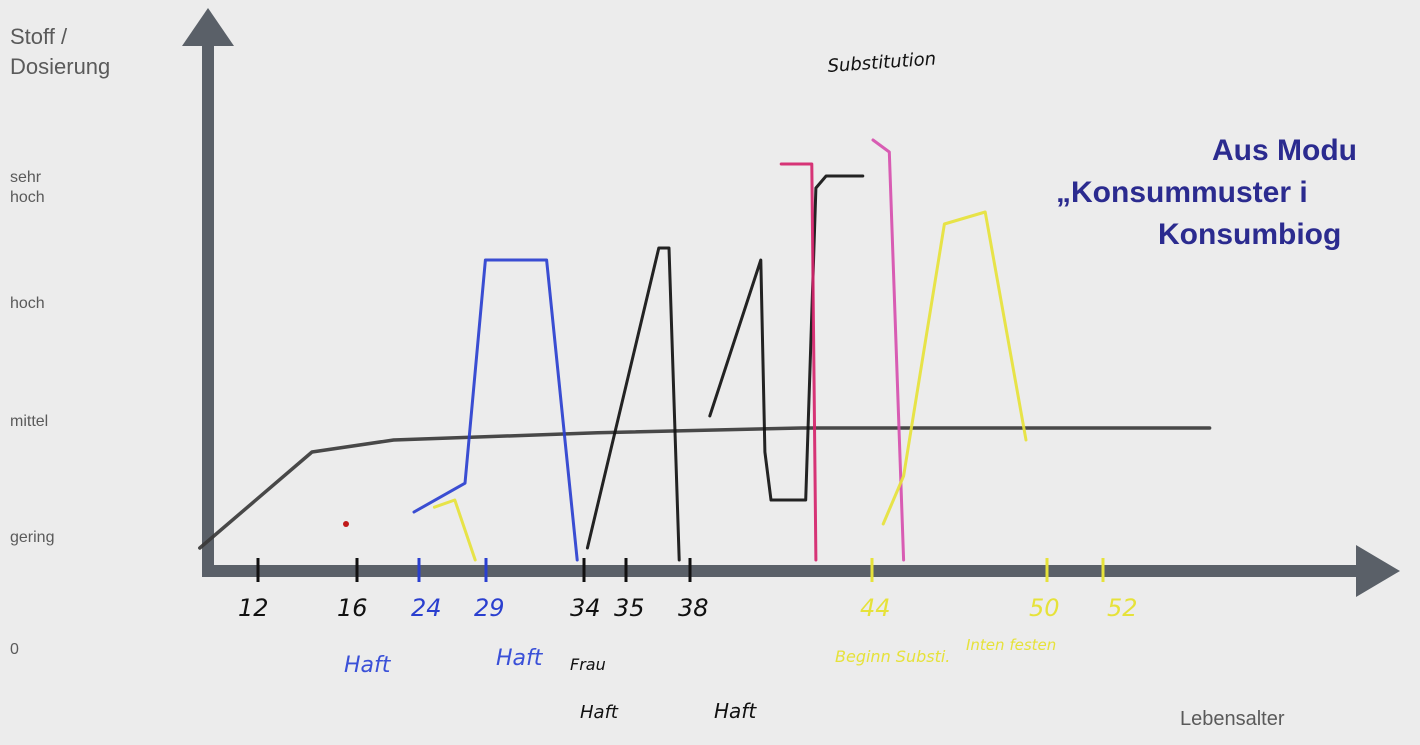 This screenshot has height=745, width=1420. Describe the element at coordinates (688, 590) in the screenshot. I see `x-tick-layer: 12 16 24 29 34 35 38 44 50 52` at that location.